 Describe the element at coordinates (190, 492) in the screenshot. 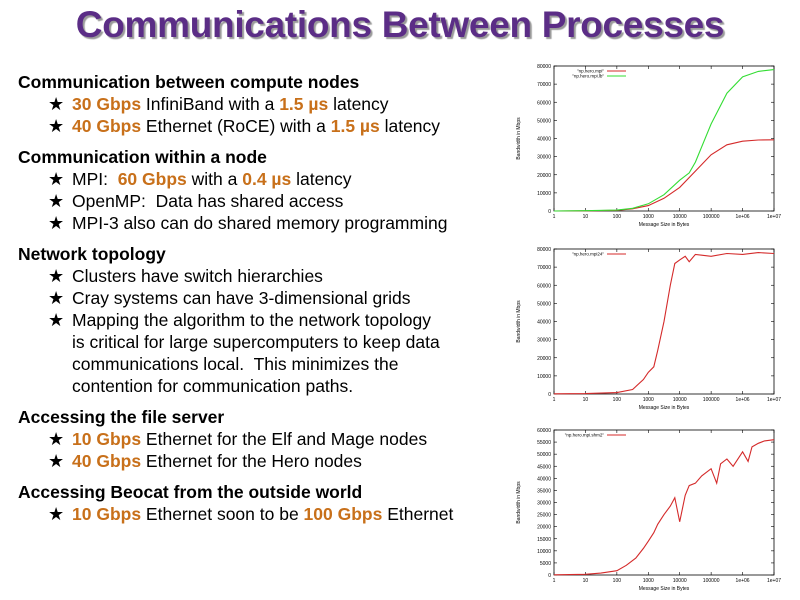

I see `section-heading: Accessing Beocat from the outside world` at that location.